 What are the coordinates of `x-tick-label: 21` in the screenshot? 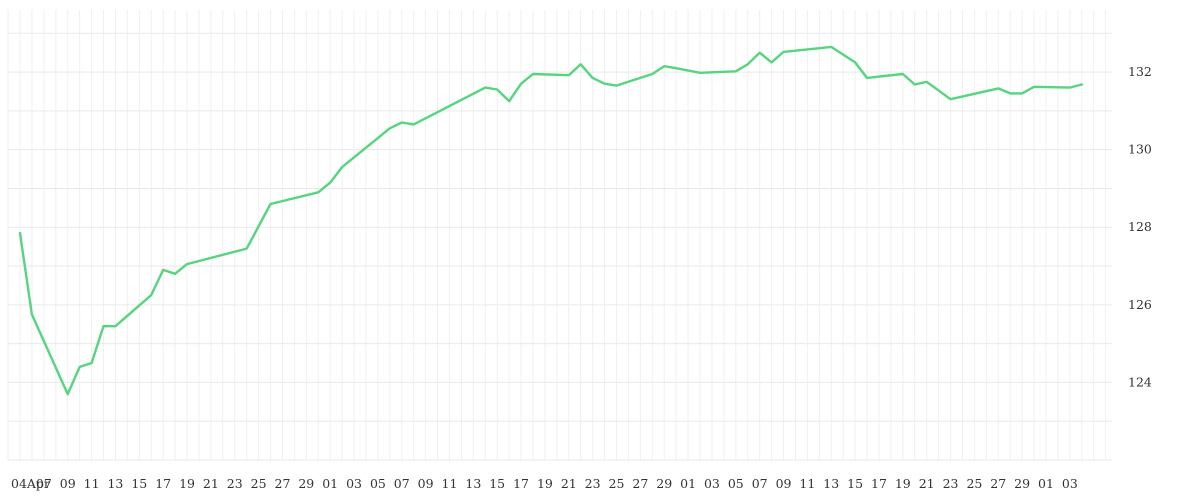 It's located at (211, 483).